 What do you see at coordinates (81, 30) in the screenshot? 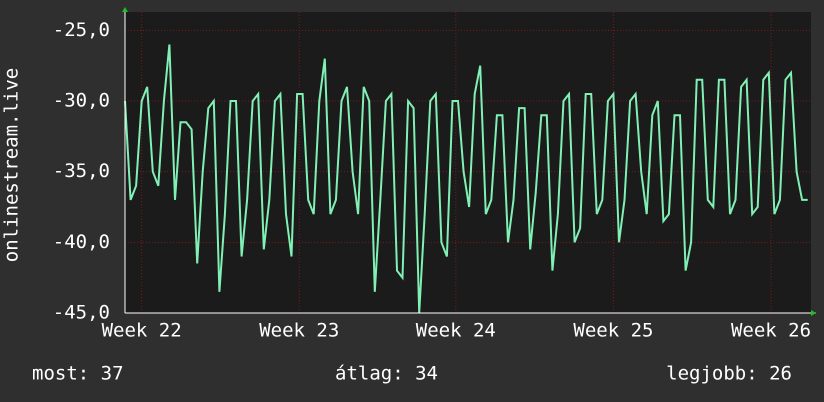
I see `y-tick-label: -25,0` at bounding box center [81, 30].